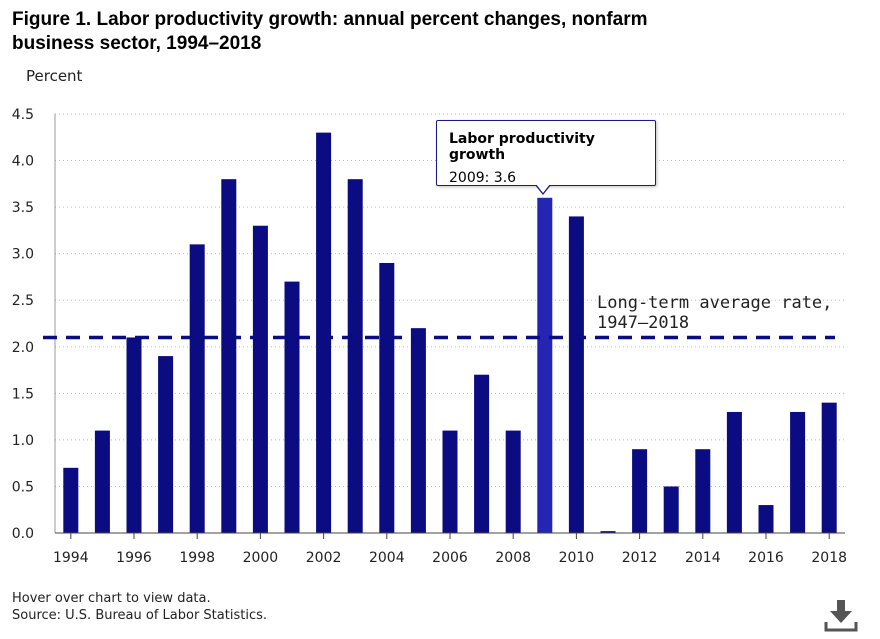  Describe the element at coordinates (324, 558) in the screenshot. I see `x-tick-label: 2002` at that location.